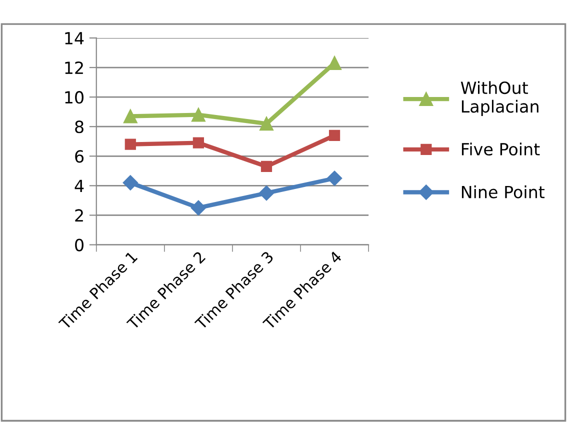  I want to click on y-tick-label: 2, so click(79, 215).